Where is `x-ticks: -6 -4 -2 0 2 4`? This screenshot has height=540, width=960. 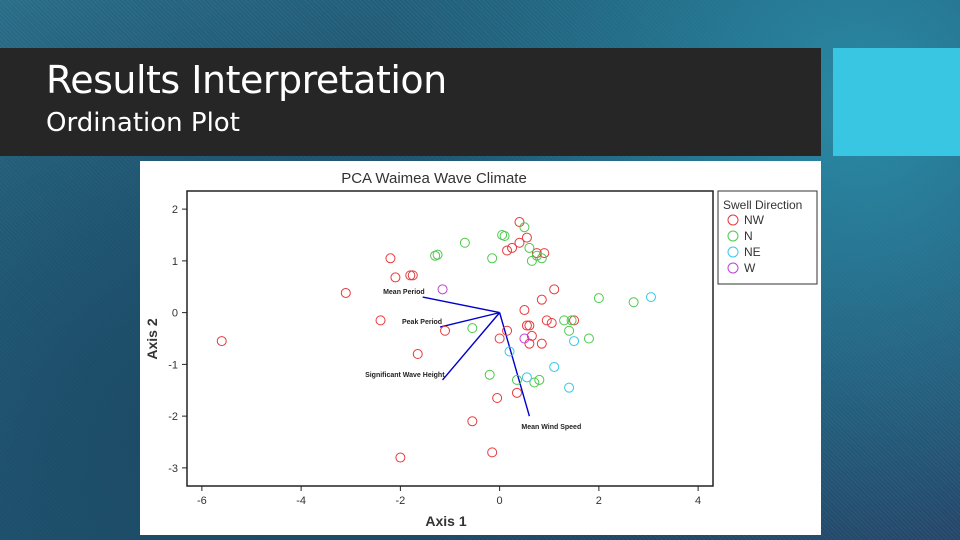
x-ticks: -6 -4 -2 0 2 4 is located at coordinates (449, 496).